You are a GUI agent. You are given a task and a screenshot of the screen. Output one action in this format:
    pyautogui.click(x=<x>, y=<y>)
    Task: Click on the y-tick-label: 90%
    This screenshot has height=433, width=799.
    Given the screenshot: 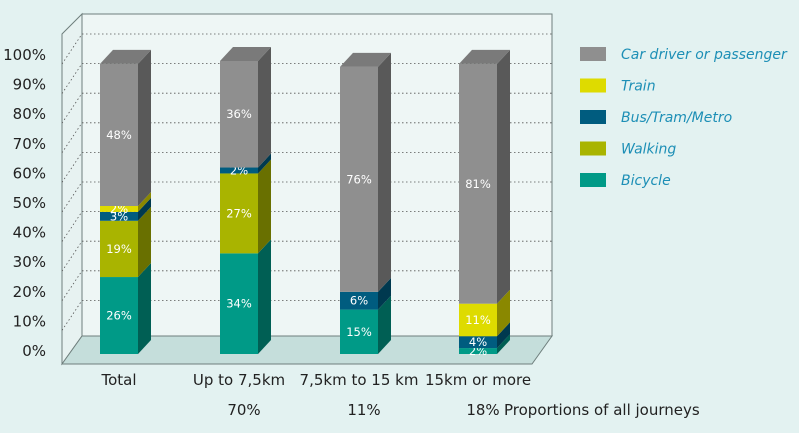 What is the action you would take?
    pyautogui.click(x=29, y=85)
    